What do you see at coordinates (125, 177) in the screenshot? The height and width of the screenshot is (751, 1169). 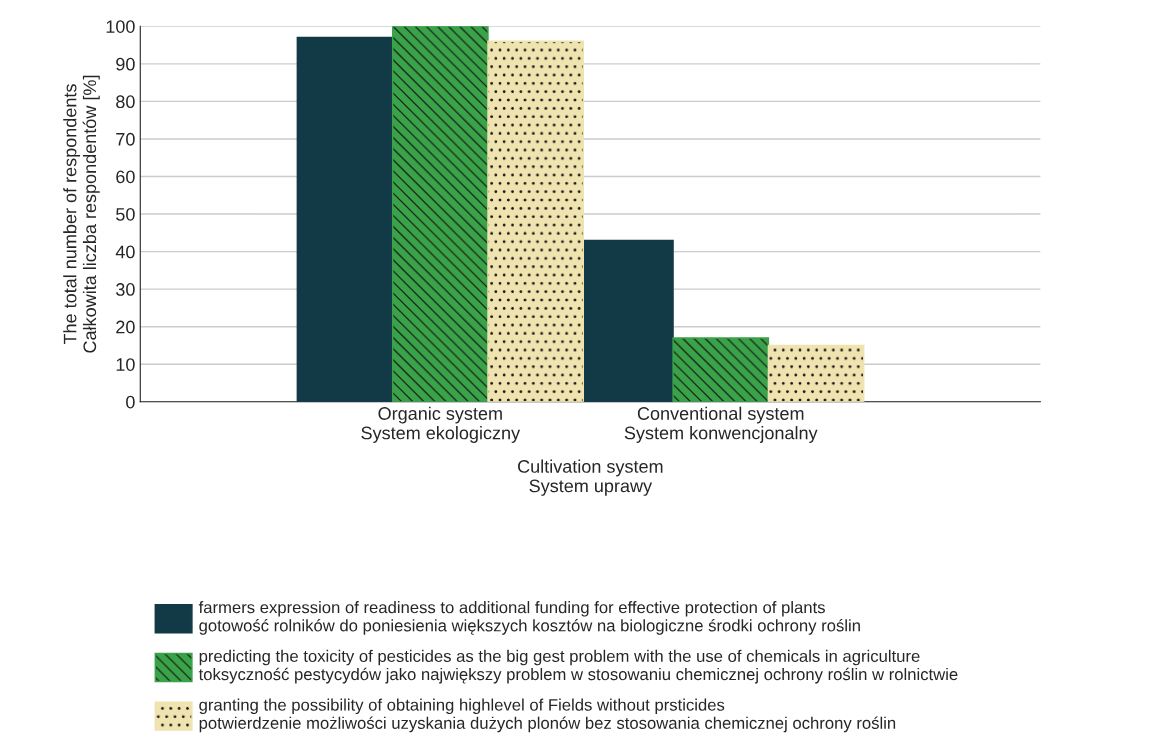 I see `y-tick-label: 60` at bounding box center [125, 177].